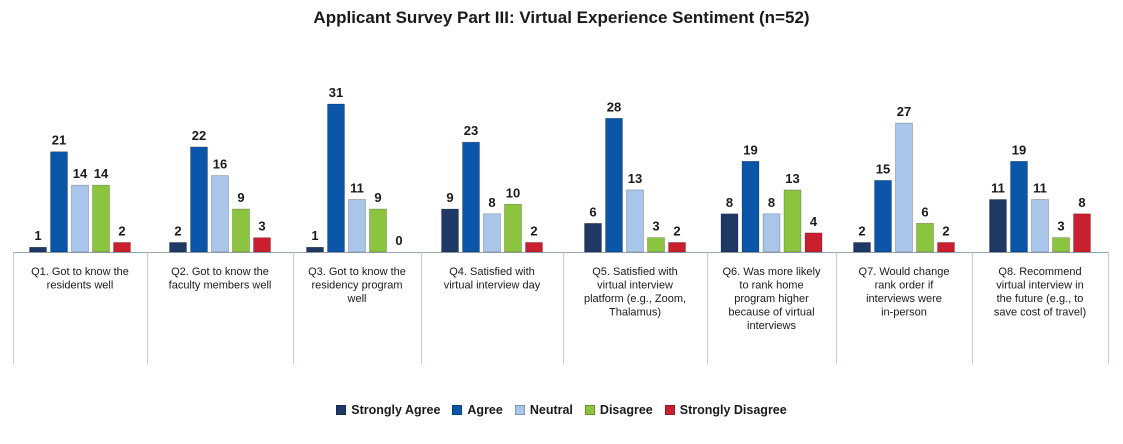  I want to click on data-label: 16, so click(220, 164).